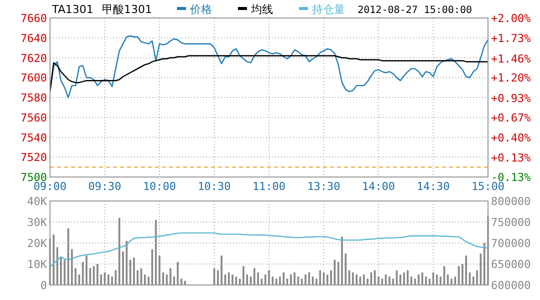  Describe the element at coordinates (43, 285) in the screenshot. I see `y-tick-label: 0` at that location.